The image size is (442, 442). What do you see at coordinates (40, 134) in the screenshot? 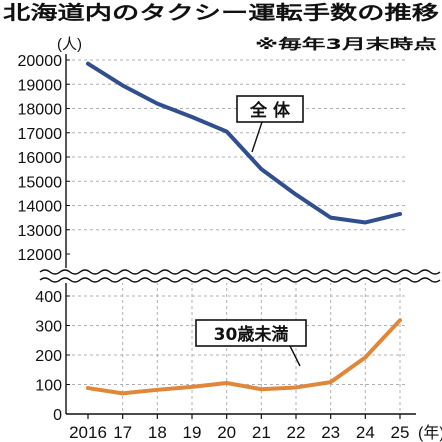
I see `y-tick-label: 17000` at bounding box center [40, 134].